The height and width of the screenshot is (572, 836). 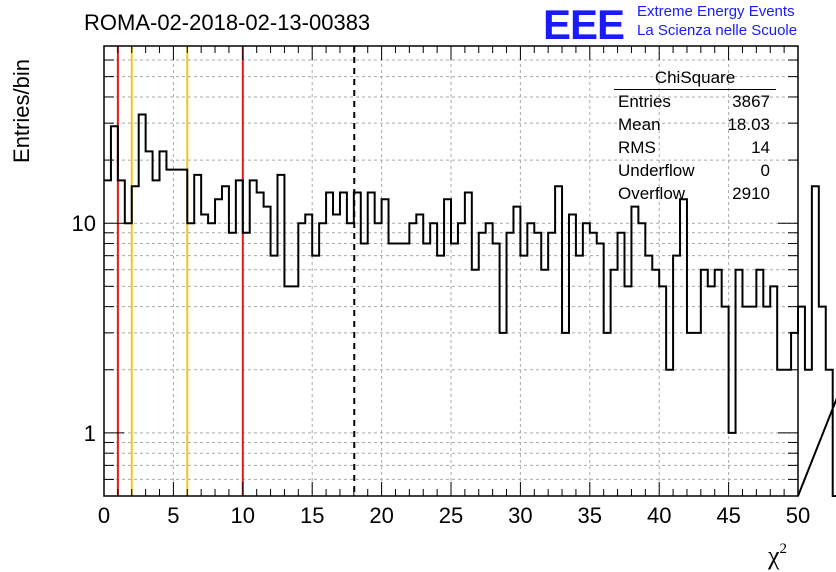 I want to click on x-tick-label: 15, so click(x=312, y=515).